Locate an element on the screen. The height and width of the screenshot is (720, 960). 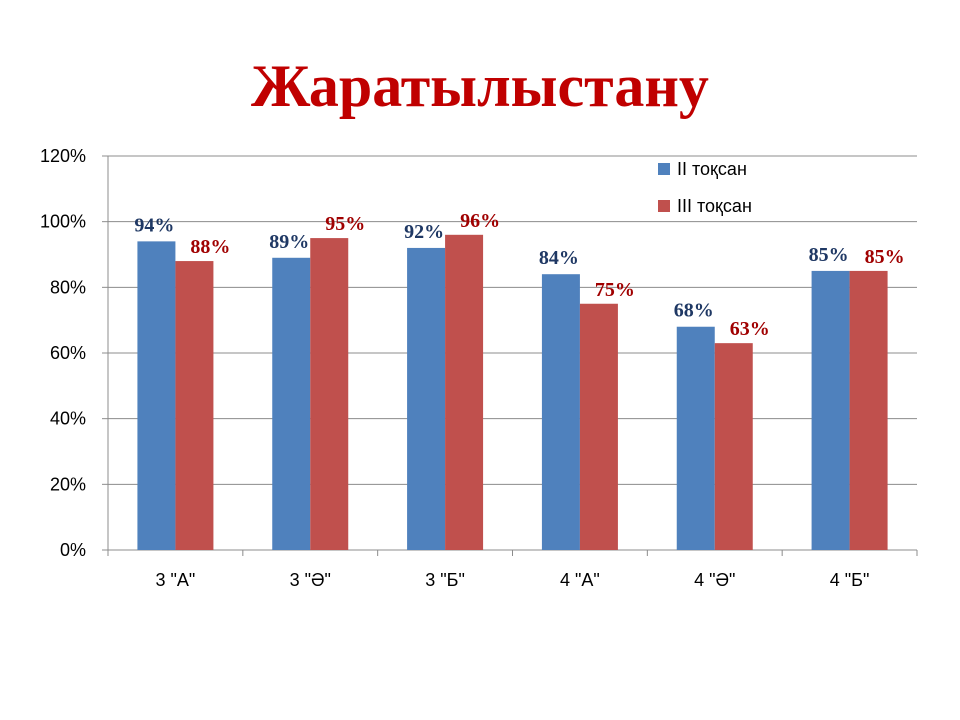
x-category-label: 4 "Б" is located at coordinates (850, 580).